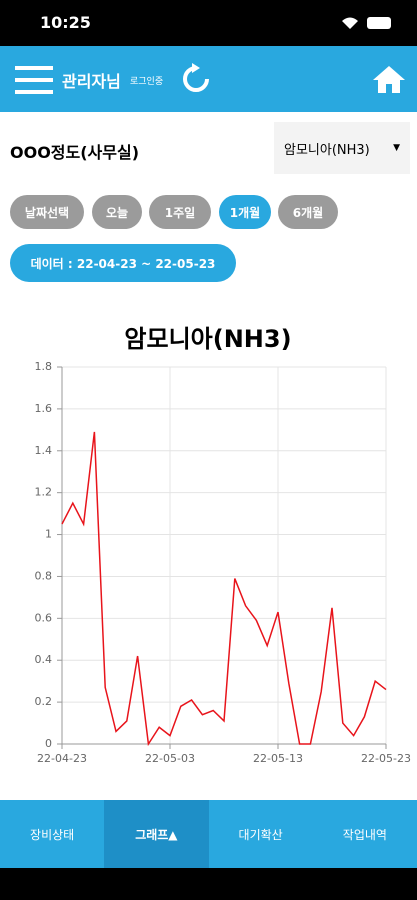 The height and width of the screenshot is (900, 417). Describe the element at coordinates (44, 408) in the screenshot. I see `y-tick-label: 1.6` at that location.